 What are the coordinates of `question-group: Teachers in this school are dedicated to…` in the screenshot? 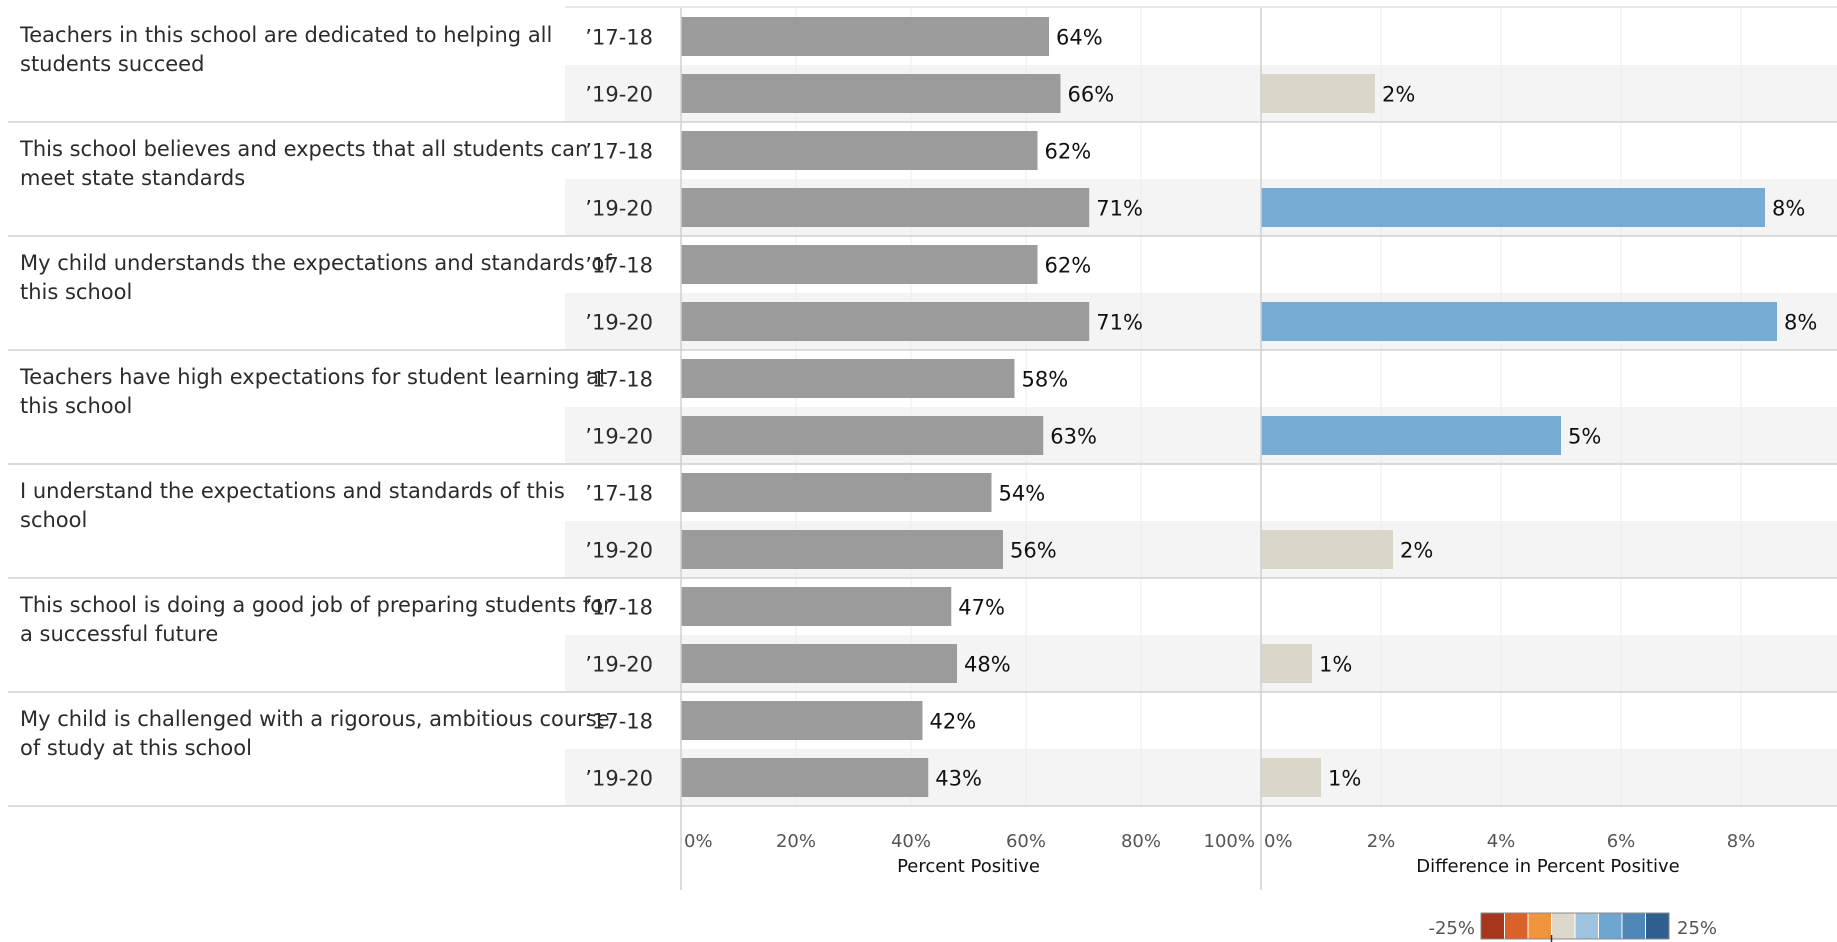 It's located at (922, 70).